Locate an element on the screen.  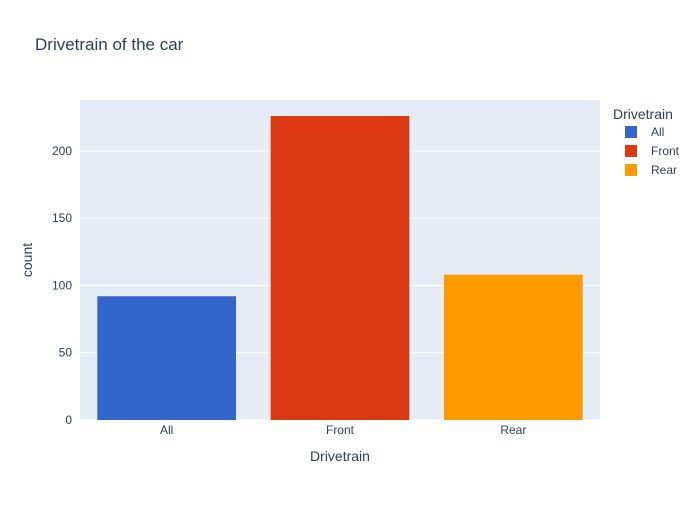
legend-label: Rear is located at coordinates (664, 170).